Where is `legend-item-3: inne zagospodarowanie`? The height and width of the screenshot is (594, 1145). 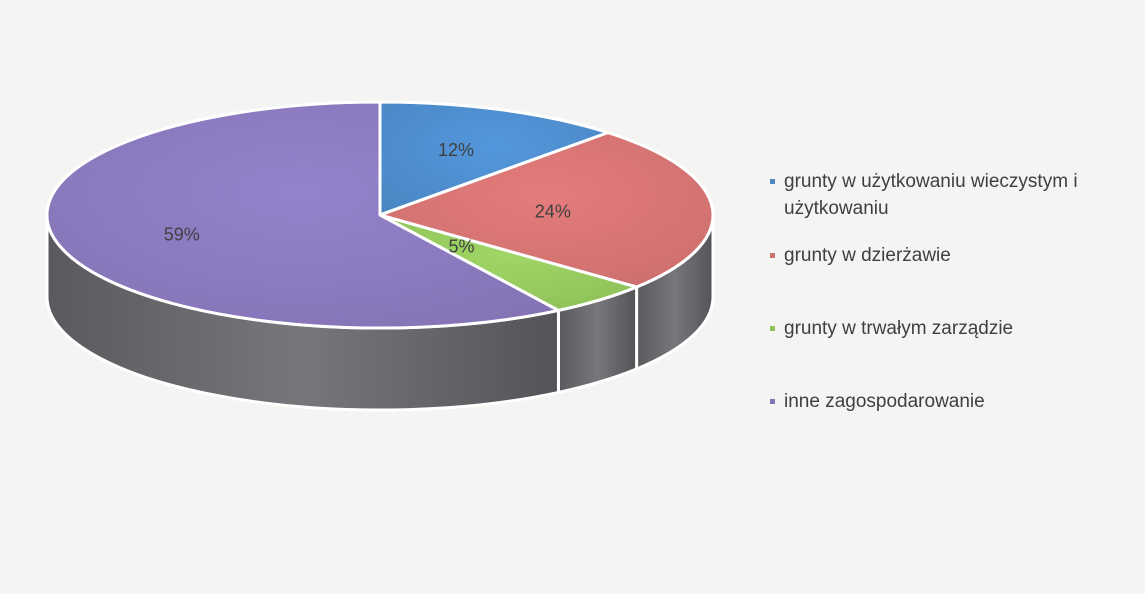
legend-item-3: inne zagospodarowanie is located at coordinates (953, 401).